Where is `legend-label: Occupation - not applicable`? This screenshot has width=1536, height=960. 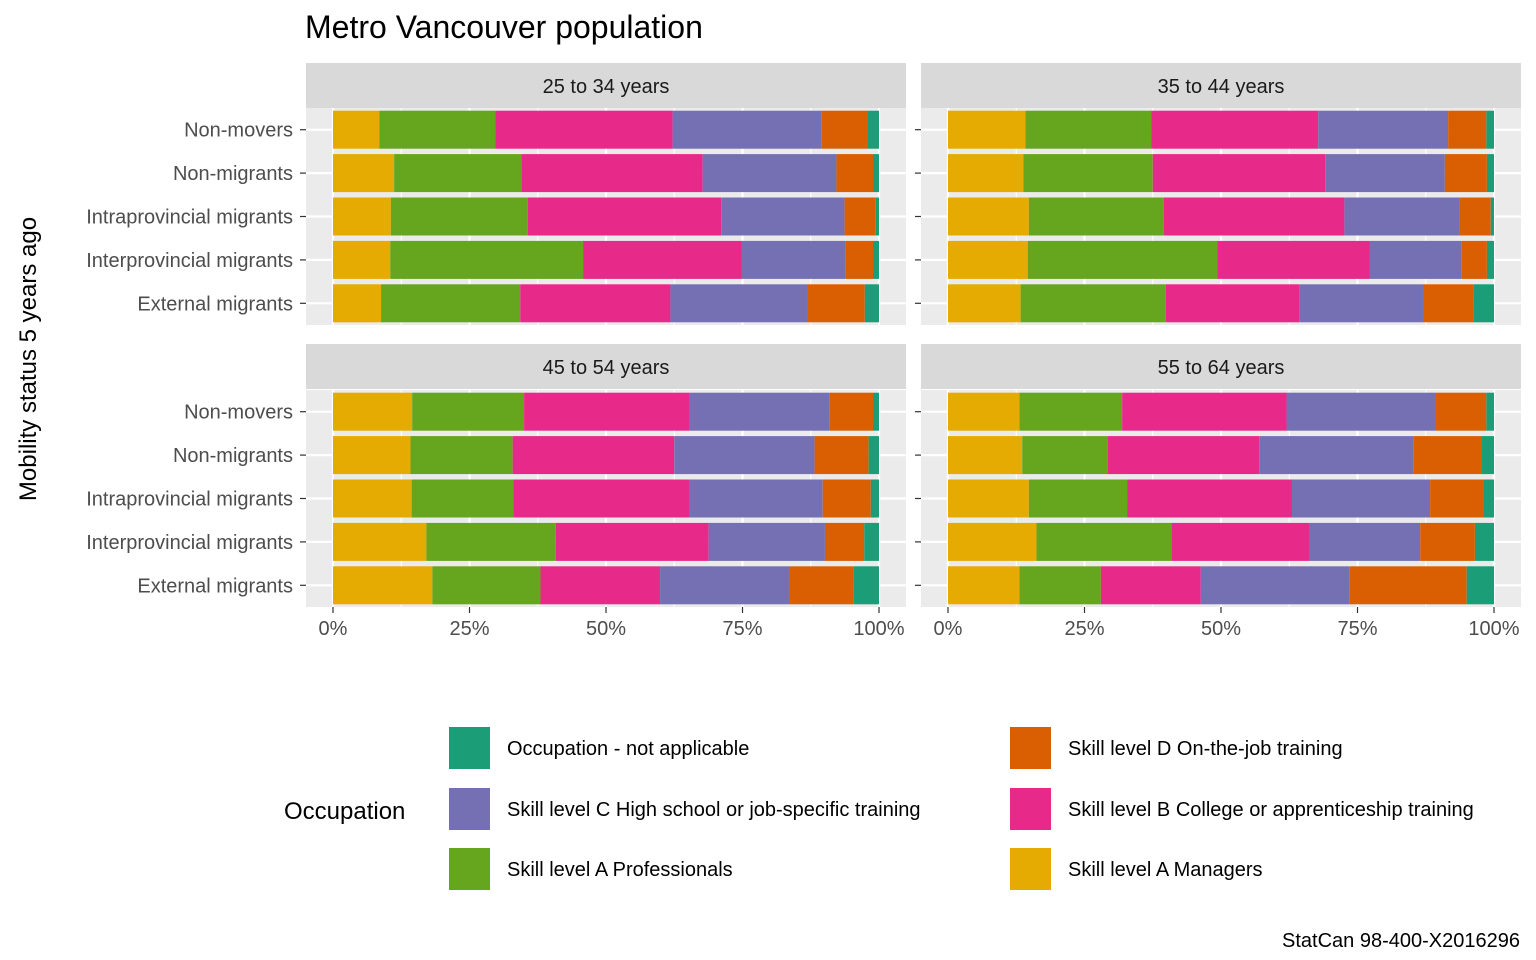
legend-label: Occupation - not applicable is located at coordinates (628, 749).